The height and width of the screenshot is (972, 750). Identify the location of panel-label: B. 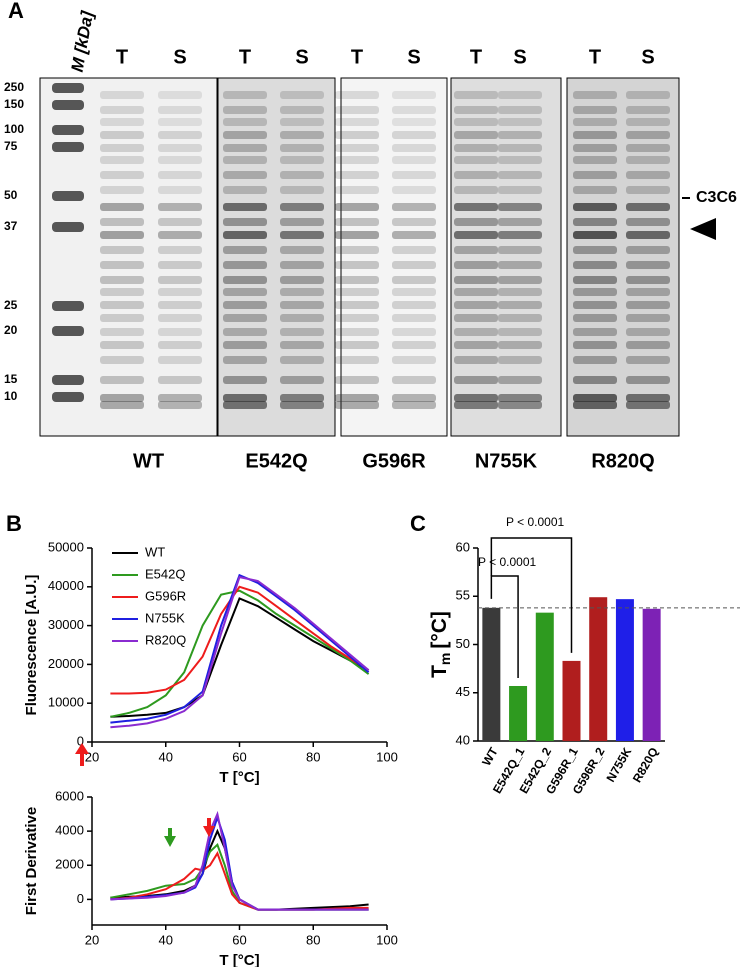
(14, 523).